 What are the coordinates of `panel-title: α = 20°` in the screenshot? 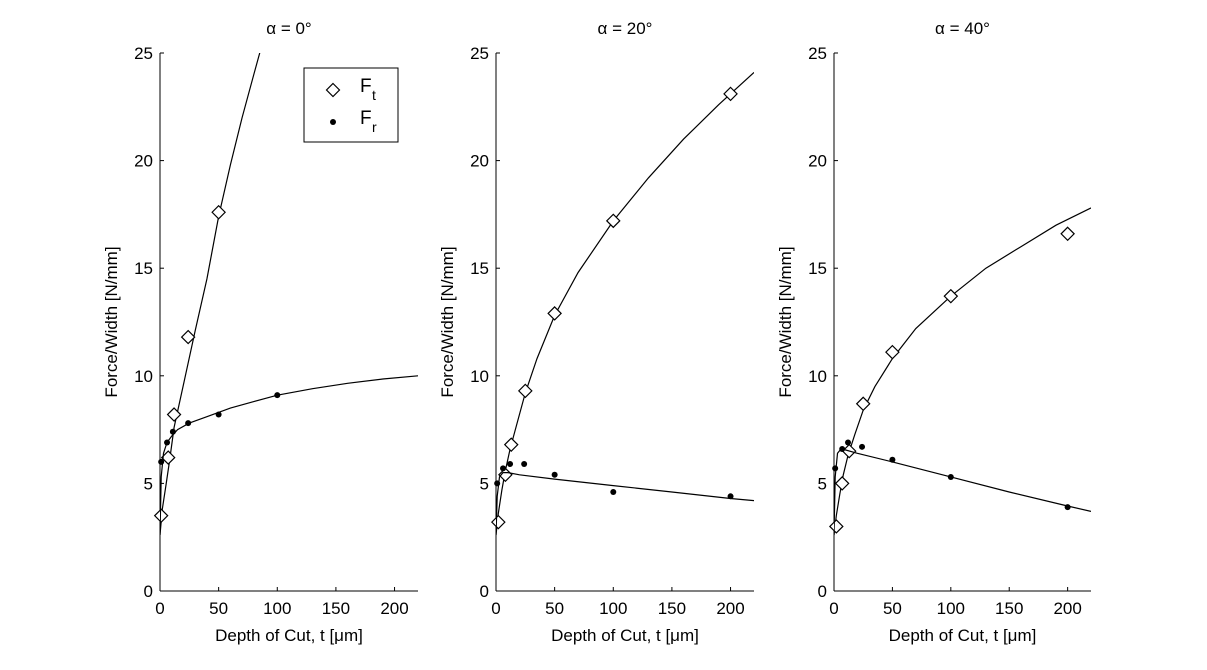 It's located at (625, 28).